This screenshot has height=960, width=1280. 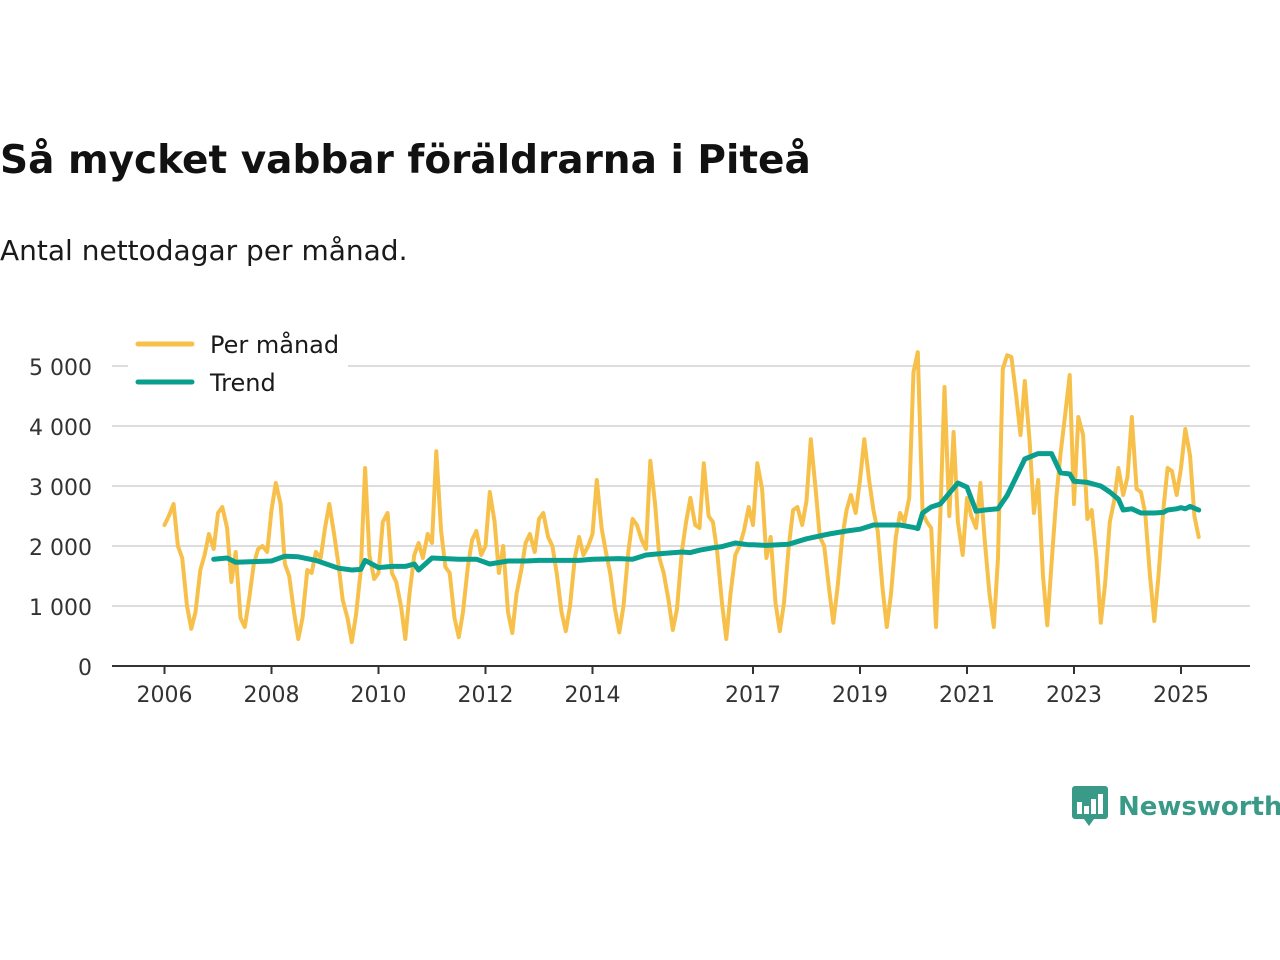 What do you see at coordinates (60, 428) in the screenshot?
I see `y-tick-label: 4 000` at bounding box center [60, 428].